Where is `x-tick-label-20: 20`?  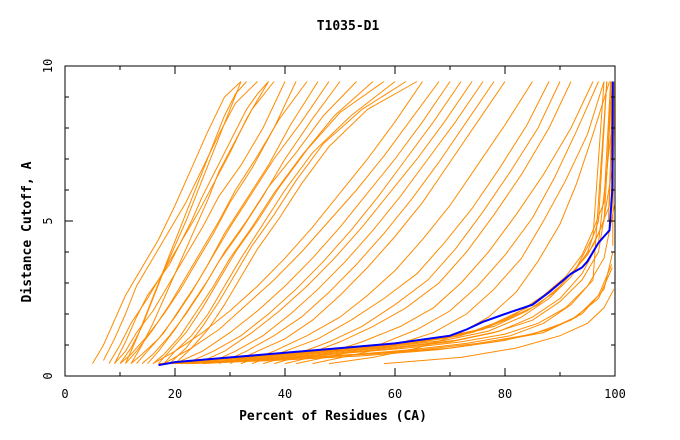 x-tick-label-20: 20 is located at coordinates (175, 394).